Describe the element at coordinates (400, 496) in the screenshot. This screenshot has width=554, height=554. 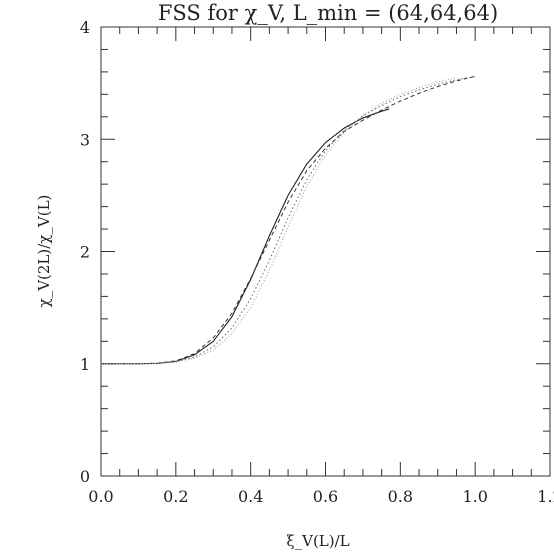
I see `x-tick-label: 0.8` at that location.